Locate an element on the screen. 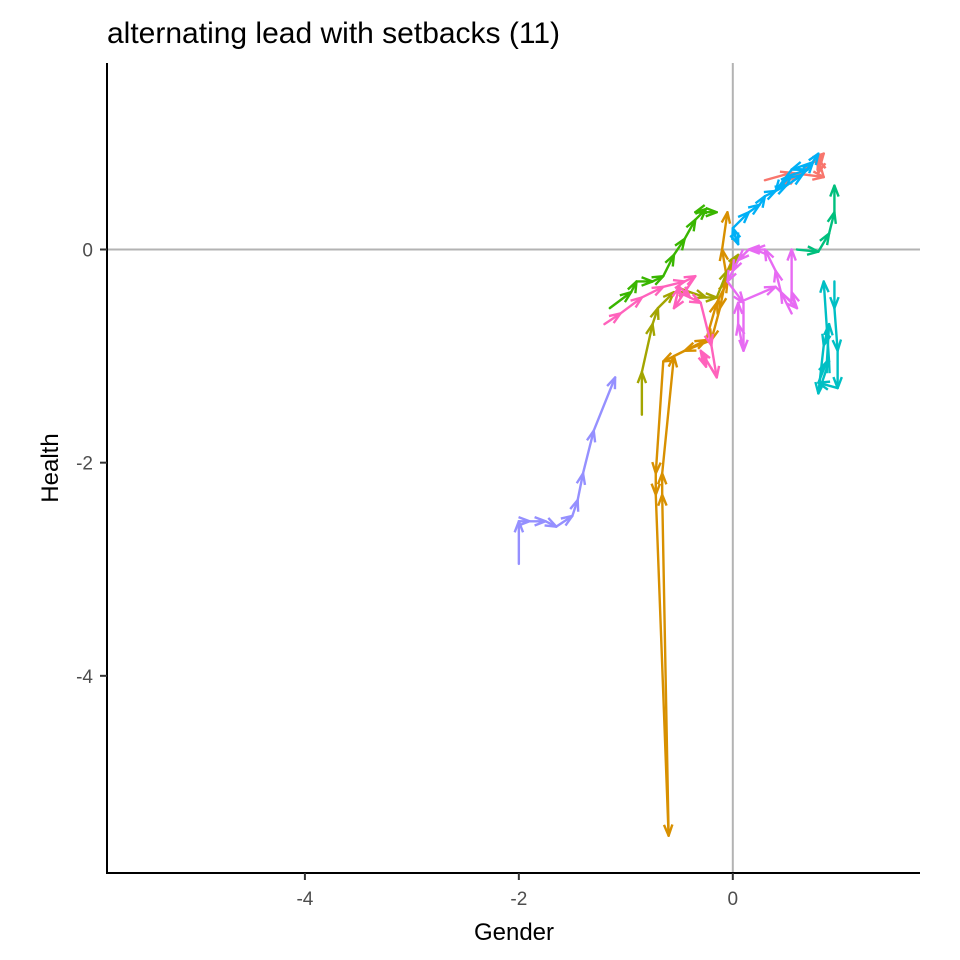 The height and width of the screenshot is (960, 960). x-tick-label: 0 is located at coordinates (733, 899).